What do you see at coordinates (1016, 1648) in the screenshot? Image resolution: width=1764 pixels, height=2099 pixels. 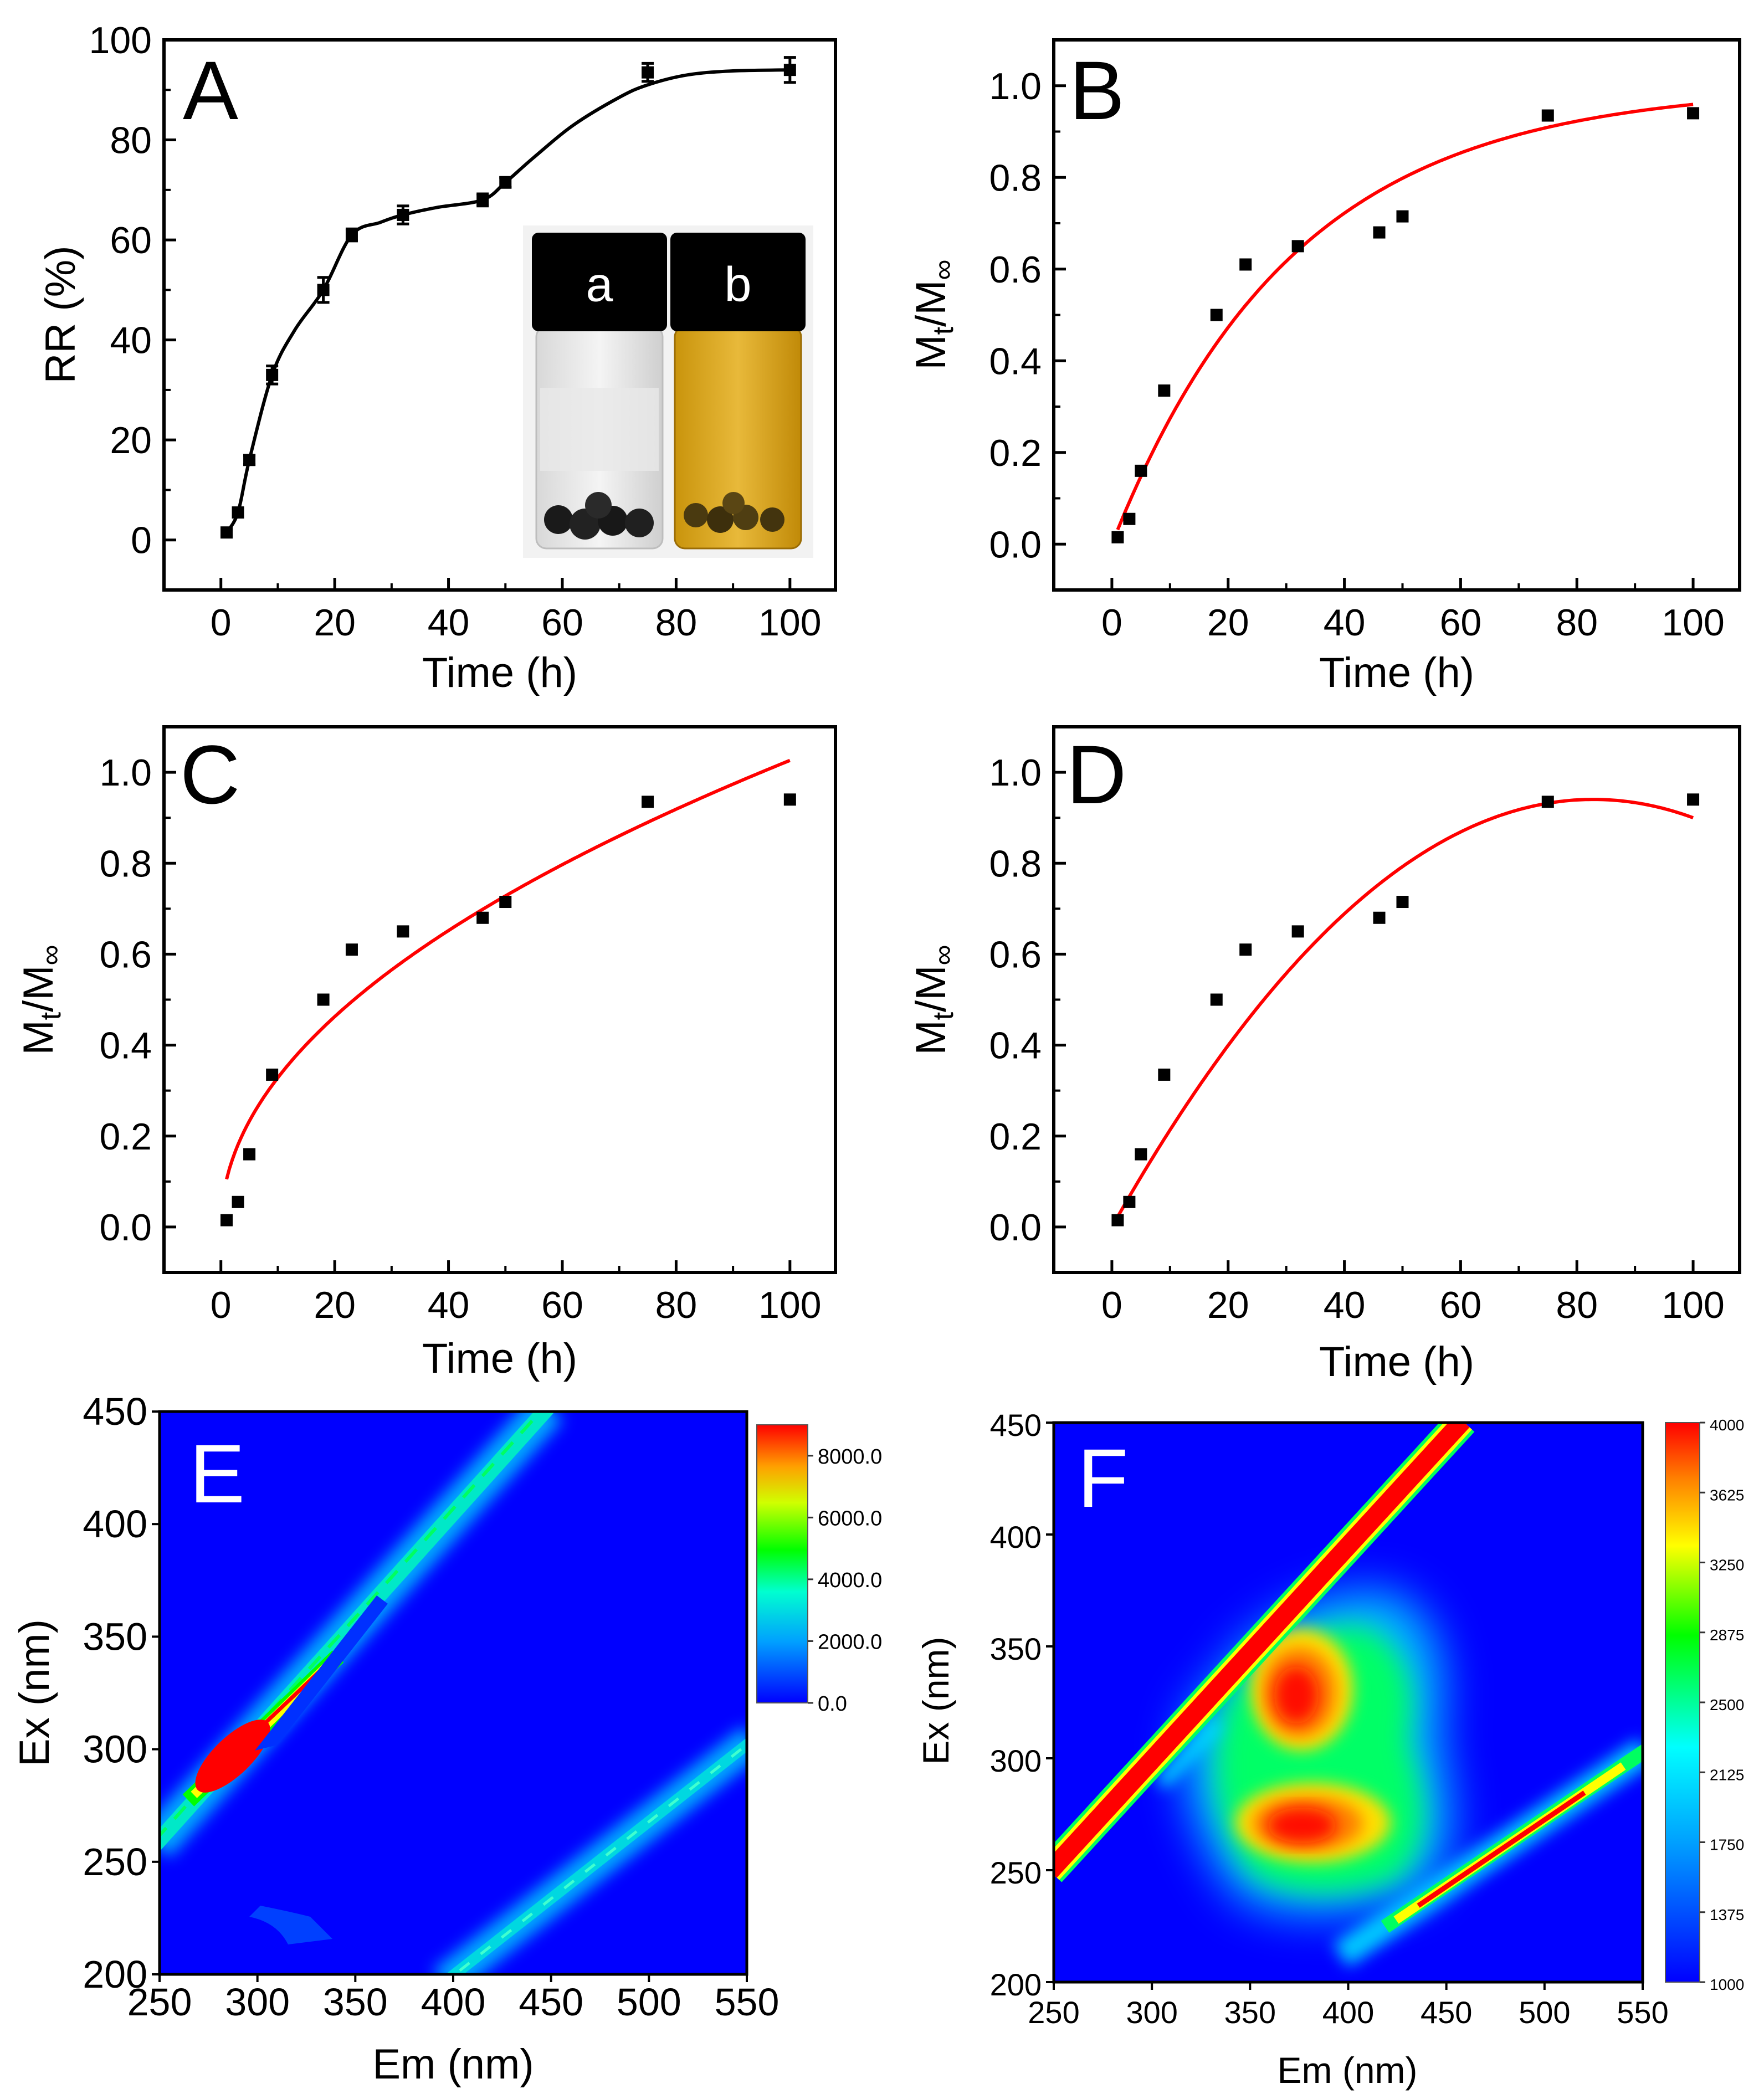 I see `panel-f-ytick-label: 350` at bounding box center [1016, 1648].